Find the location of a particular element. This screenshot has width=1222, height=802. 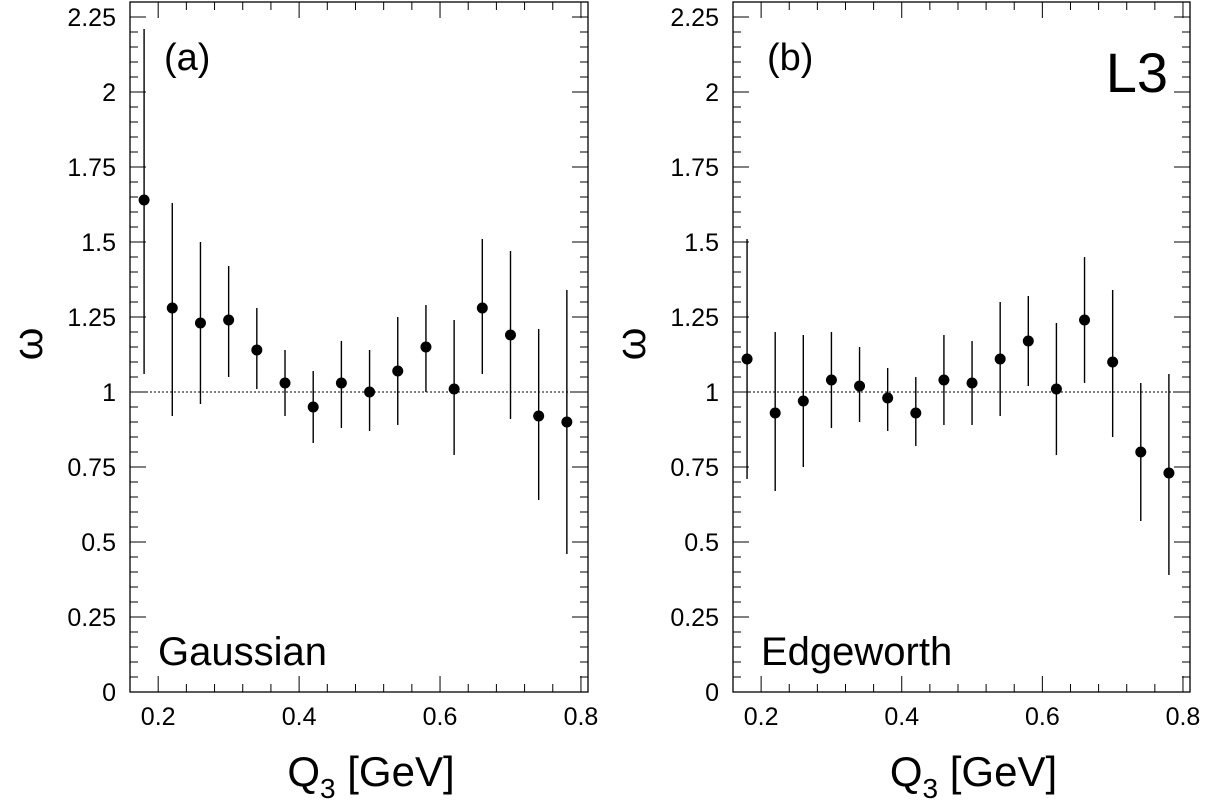

panel-b-model-label: Edgeworth is located at coordinates (856, 652).